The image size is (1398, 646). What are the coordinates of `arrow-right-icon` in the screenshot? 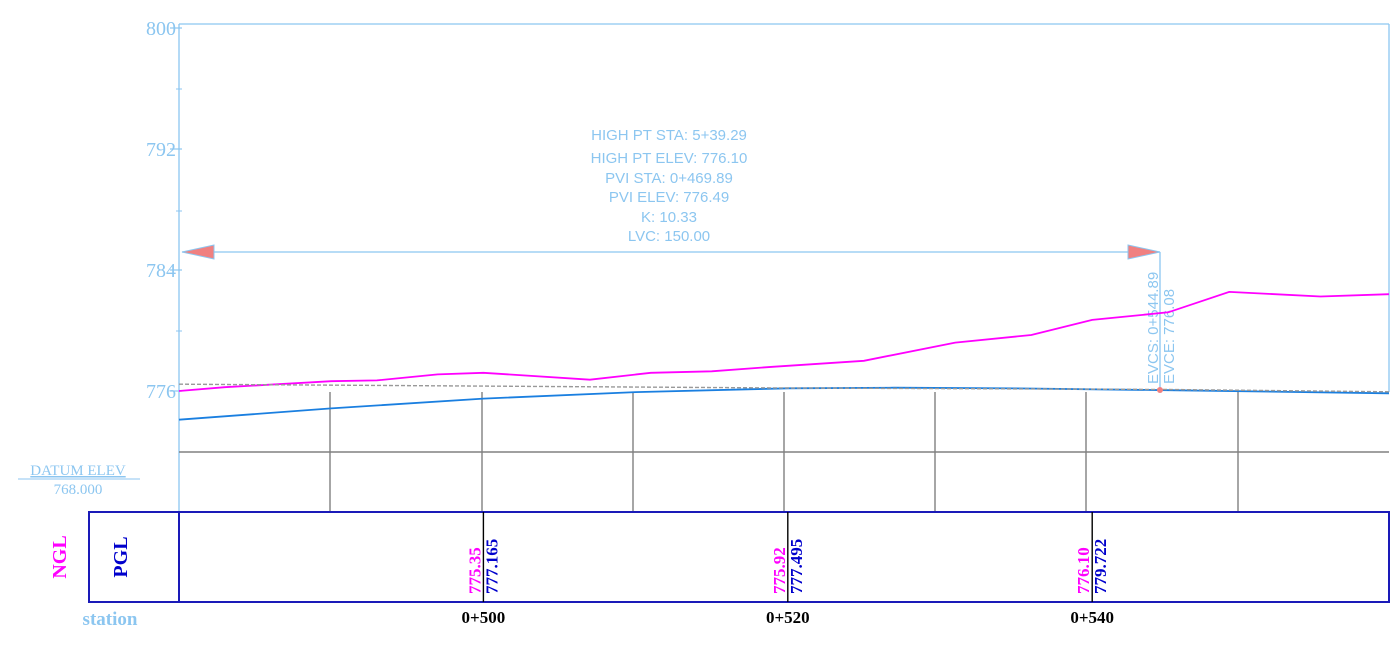 It's located at (1144, 252).